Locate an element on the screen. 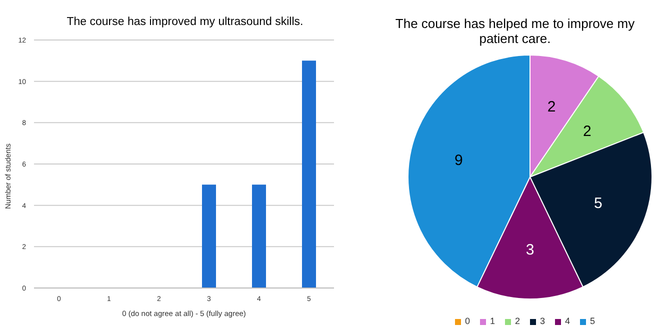  legend-label: 3 is located at coordinates (543, 321).